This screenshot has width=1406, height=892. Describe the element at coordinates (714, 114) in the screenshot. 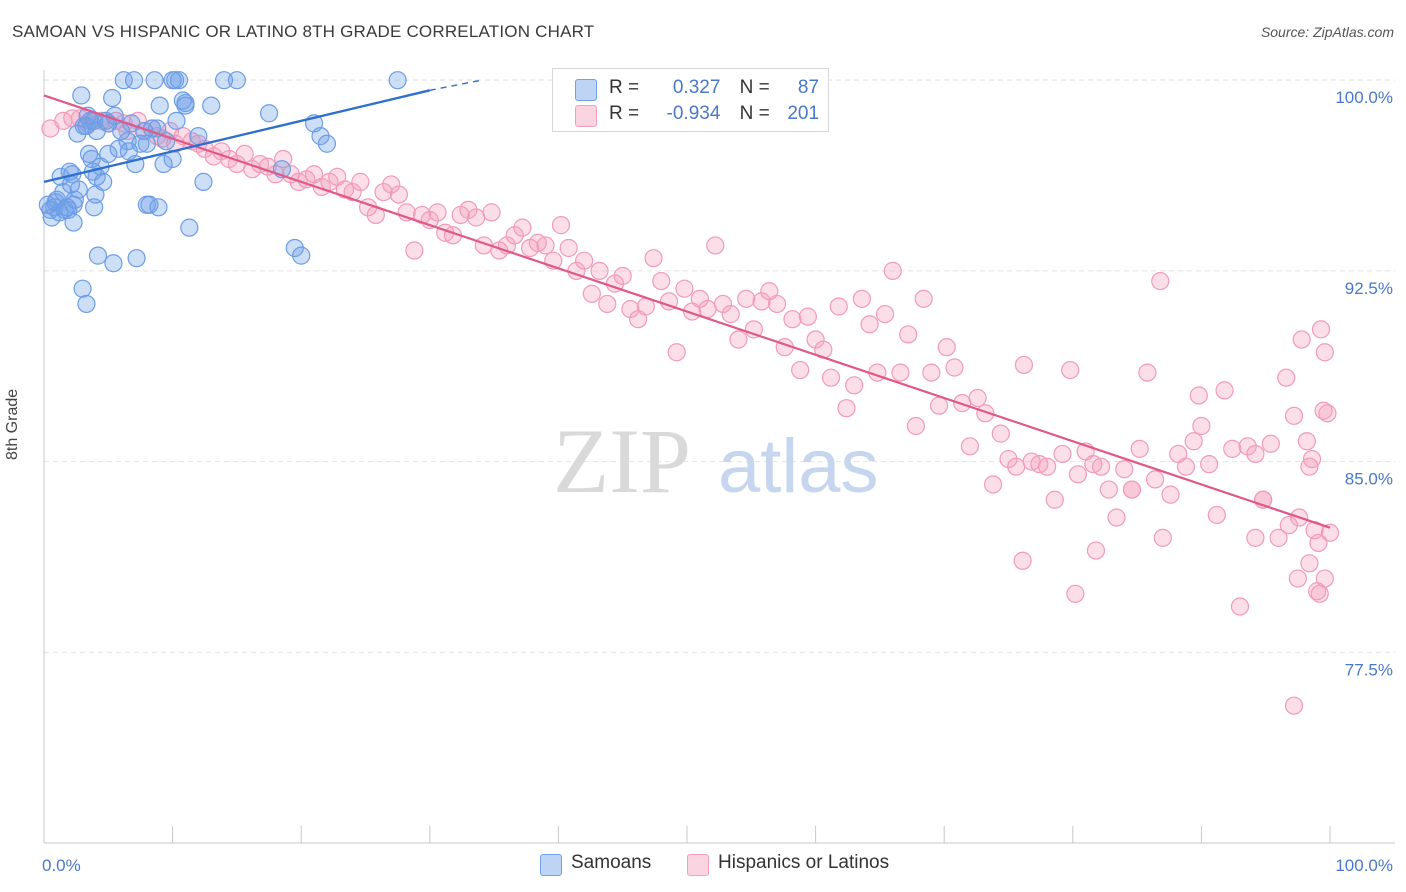

I see `legend-text-hispanics: R = -0.934 N = 201` at that location.